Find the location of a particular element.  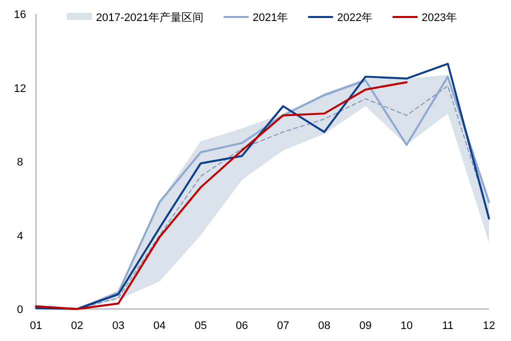

y-tick-label: 12 is located at coordinates (20, 88).